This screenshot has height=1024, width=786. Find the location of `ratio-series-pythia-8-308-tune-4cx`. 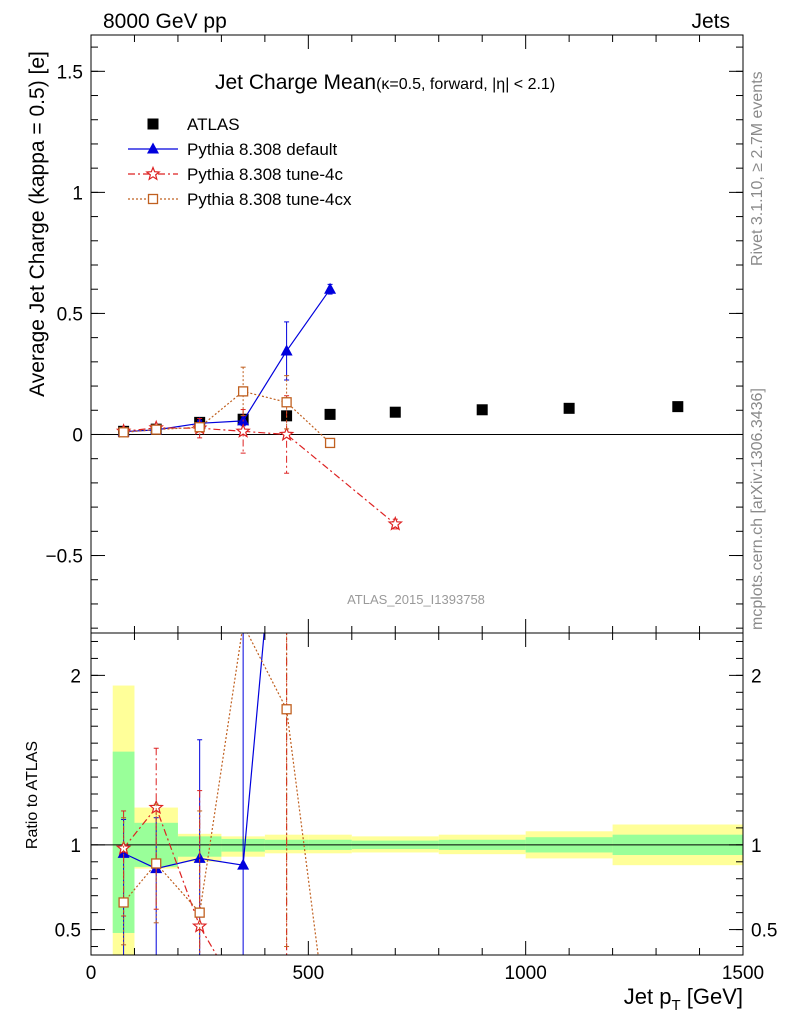

ratio-series-pythia-8-308-tune-4cx is located at coordinates (218, 794).